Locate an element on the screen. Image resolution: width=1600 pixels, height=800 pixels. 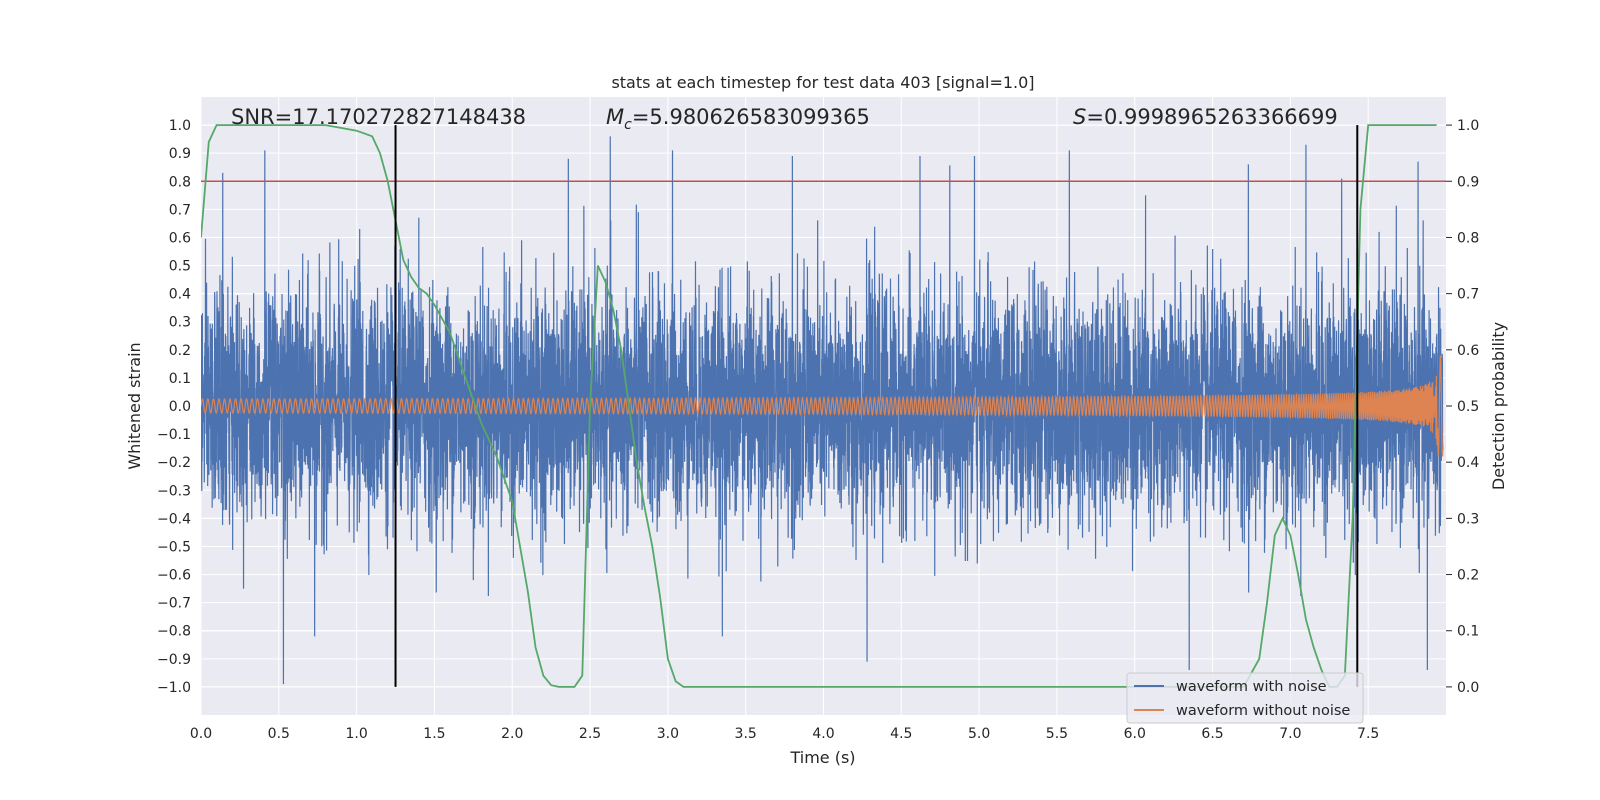
y-tick-label: −0.6 is located at coordinates (174, 576).